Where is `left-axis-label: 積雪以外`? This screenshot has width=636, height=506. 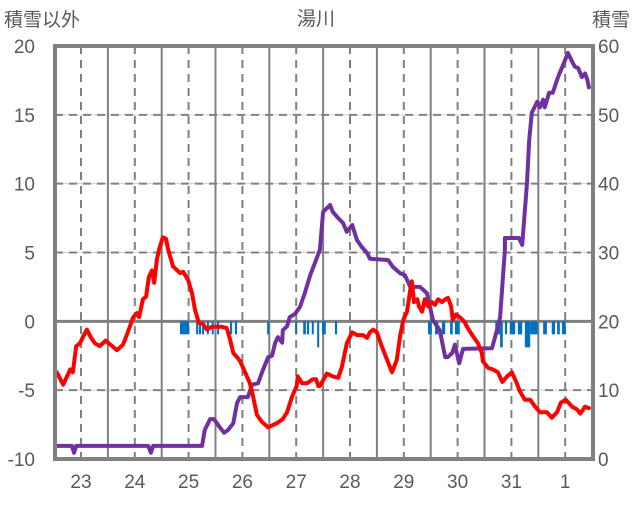
left-axis-label: 積雪以外 is located at coordinates (42, 20).